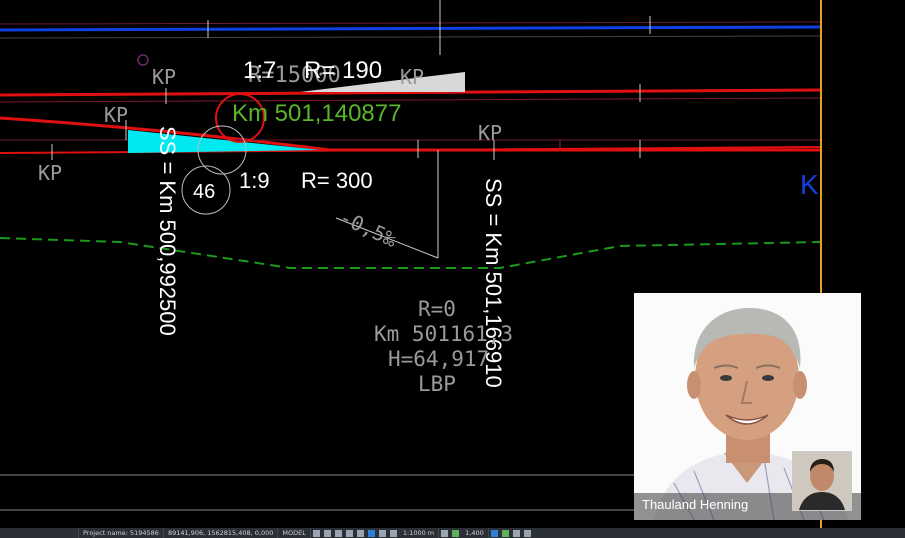 Image resolution: width=905 pixels, height=538 pixels. I want to click on blue-track-line, so click(410, 28).